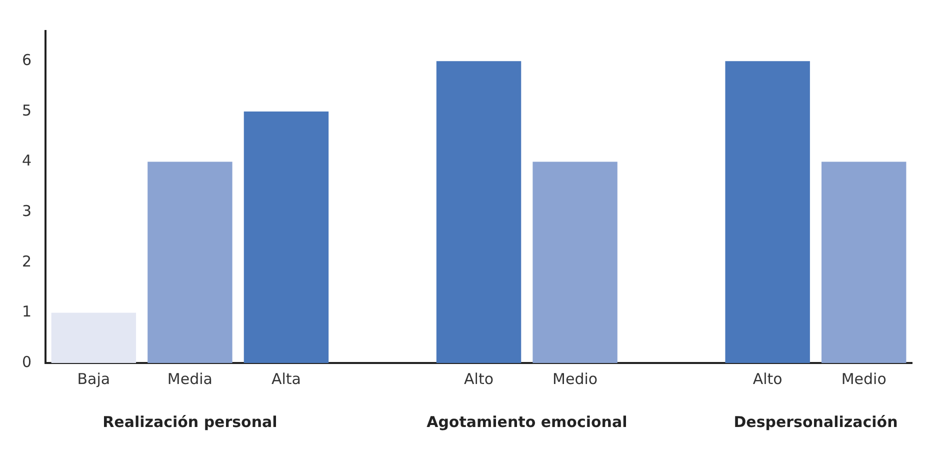  What do you see at coordinates (27, 161) in the screenshot?
I see `y-tick-label: 4` at bounding box center [27, 161].